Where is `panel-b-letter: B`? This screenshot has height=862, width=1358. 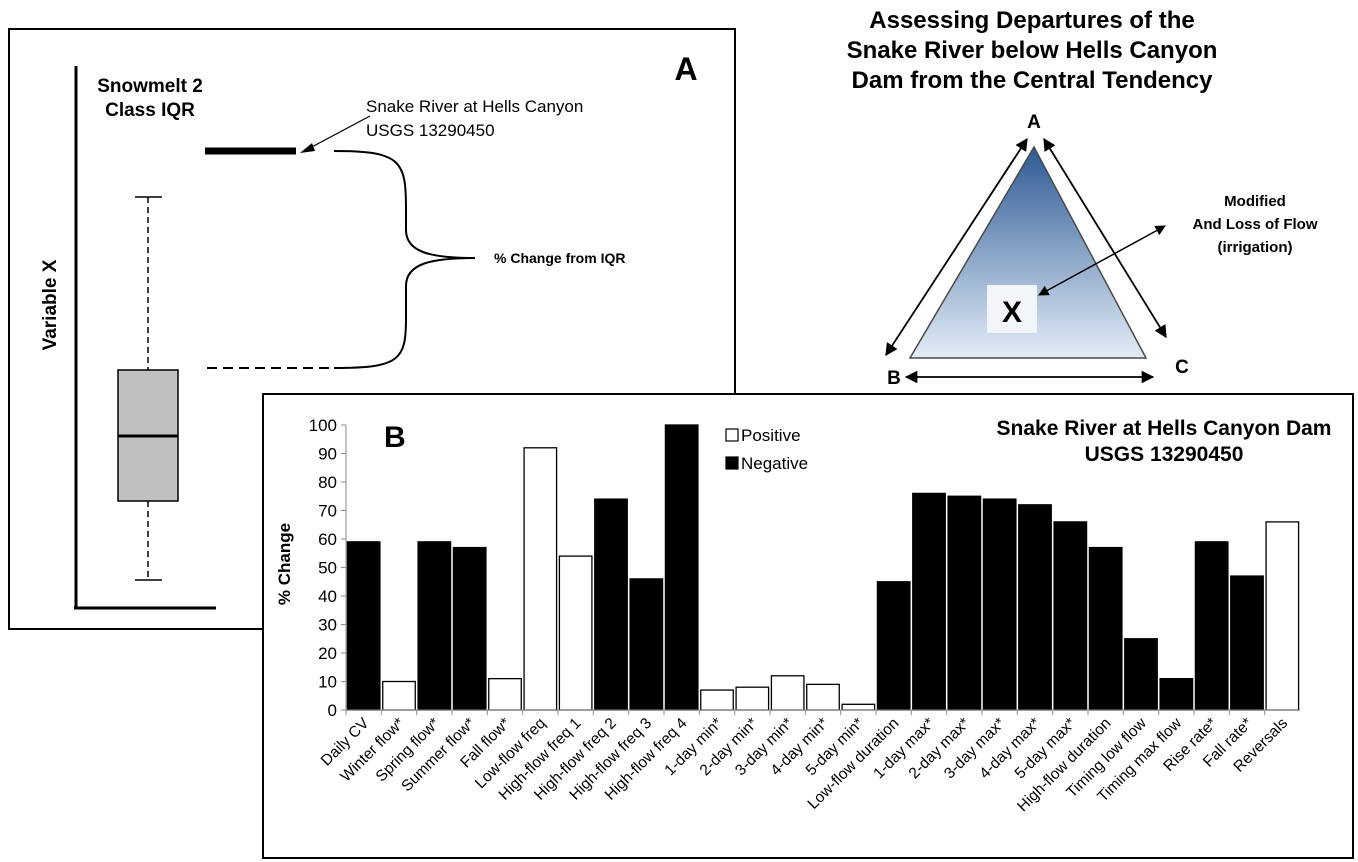
panel-b-letter: B is located at coordinates (395, 437).